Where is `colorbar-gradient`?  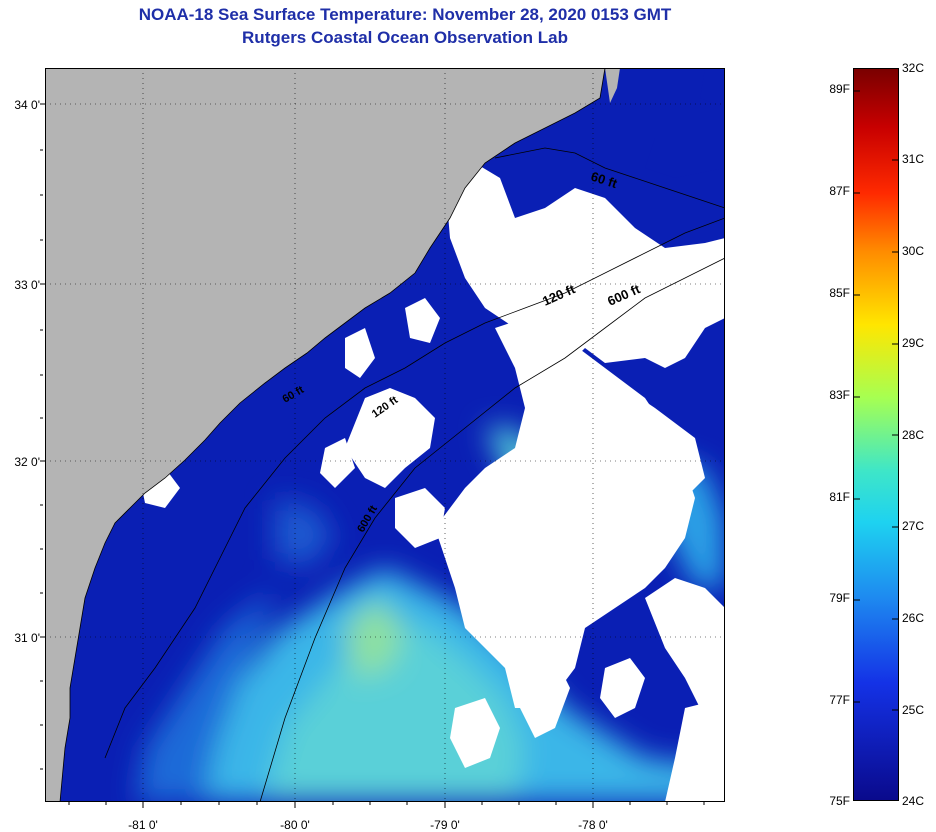 colorbar-gradient is located at coordinates (876, 434).